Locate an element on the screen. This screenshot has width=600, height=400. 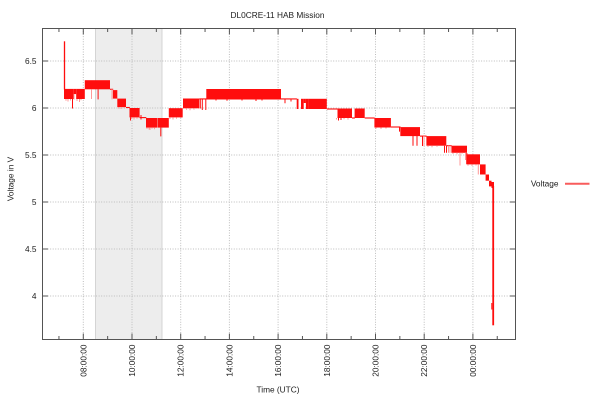
svg-text: 10:00:00 is located at coordinates (132, 360).